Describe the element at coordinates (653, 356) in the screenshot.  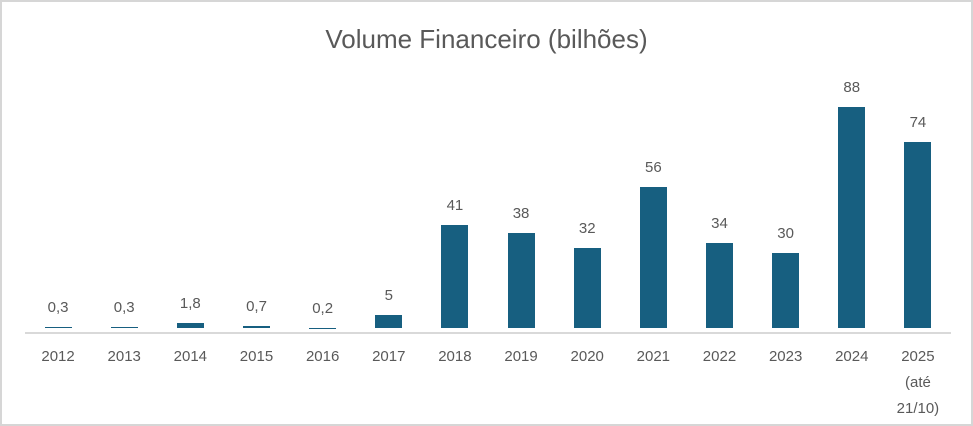
I see `x-axis-label: 2021` at that location.